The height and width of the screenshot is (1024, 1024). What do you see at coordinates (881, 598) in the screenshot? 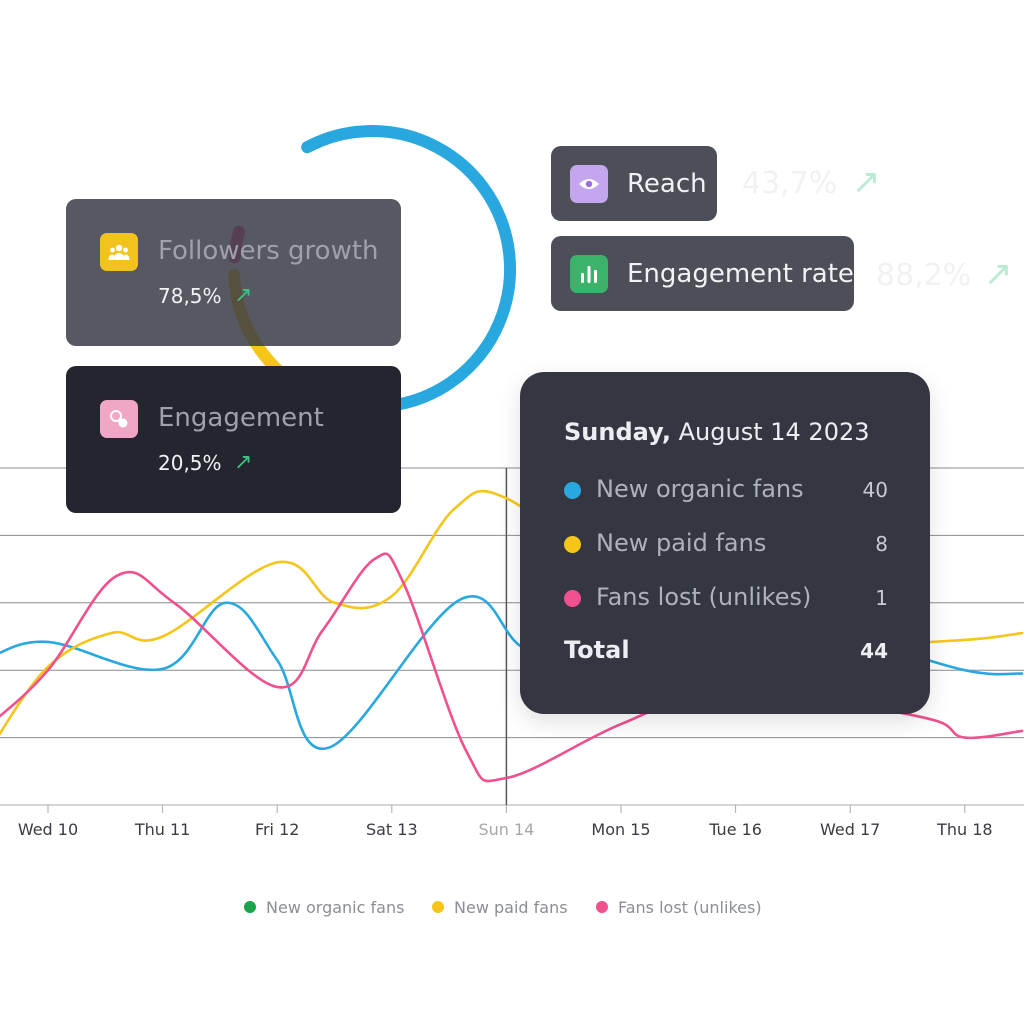
I see `tooltip-value-lost: 1` at bounding box center [881, 598].